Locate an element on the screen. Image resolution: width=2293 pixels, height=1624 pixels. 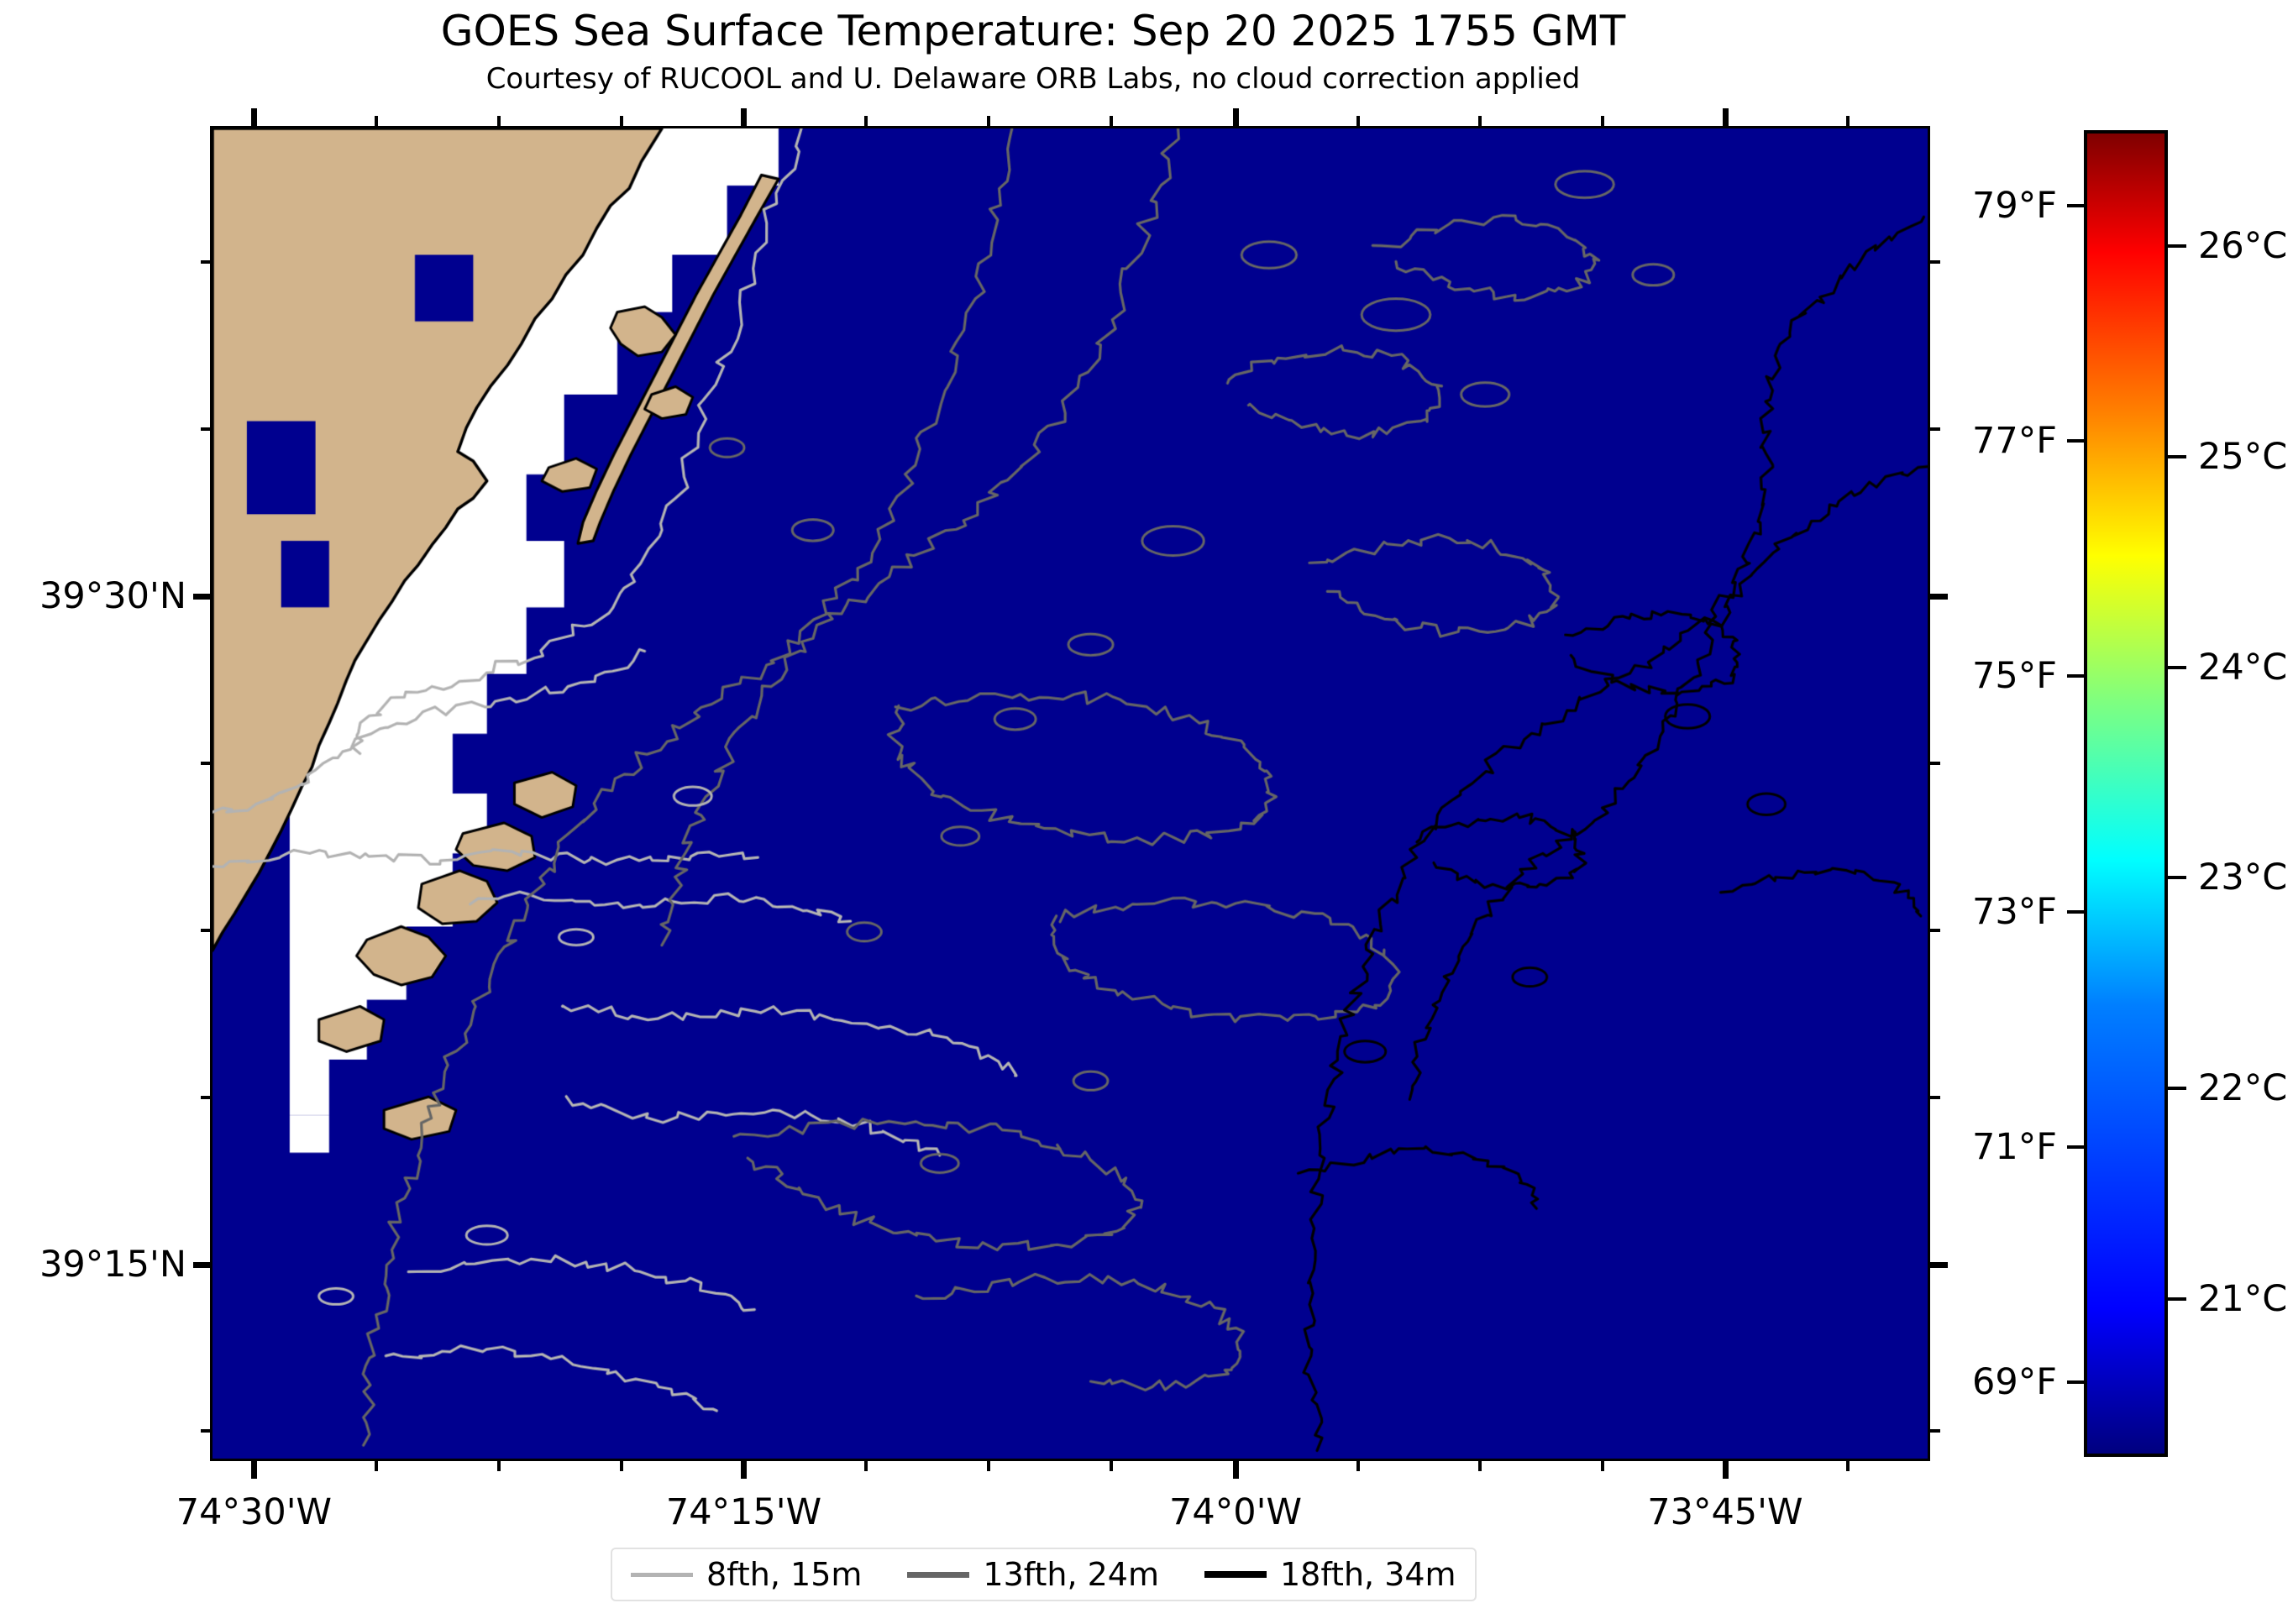
colorbar-fahrenheit-label: 69°F is located at coordinates (2014, 1382).